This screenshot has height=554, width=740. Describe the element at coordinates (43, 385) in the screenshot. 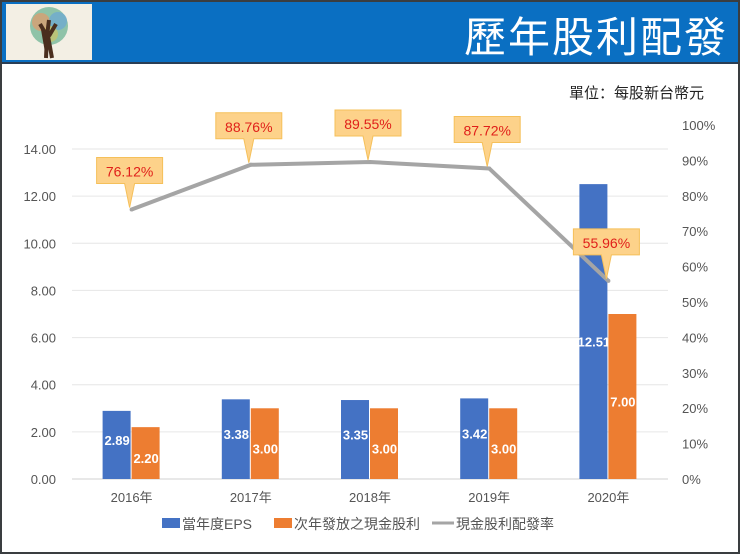

I see `y-left-tick: 4.00` at that location.